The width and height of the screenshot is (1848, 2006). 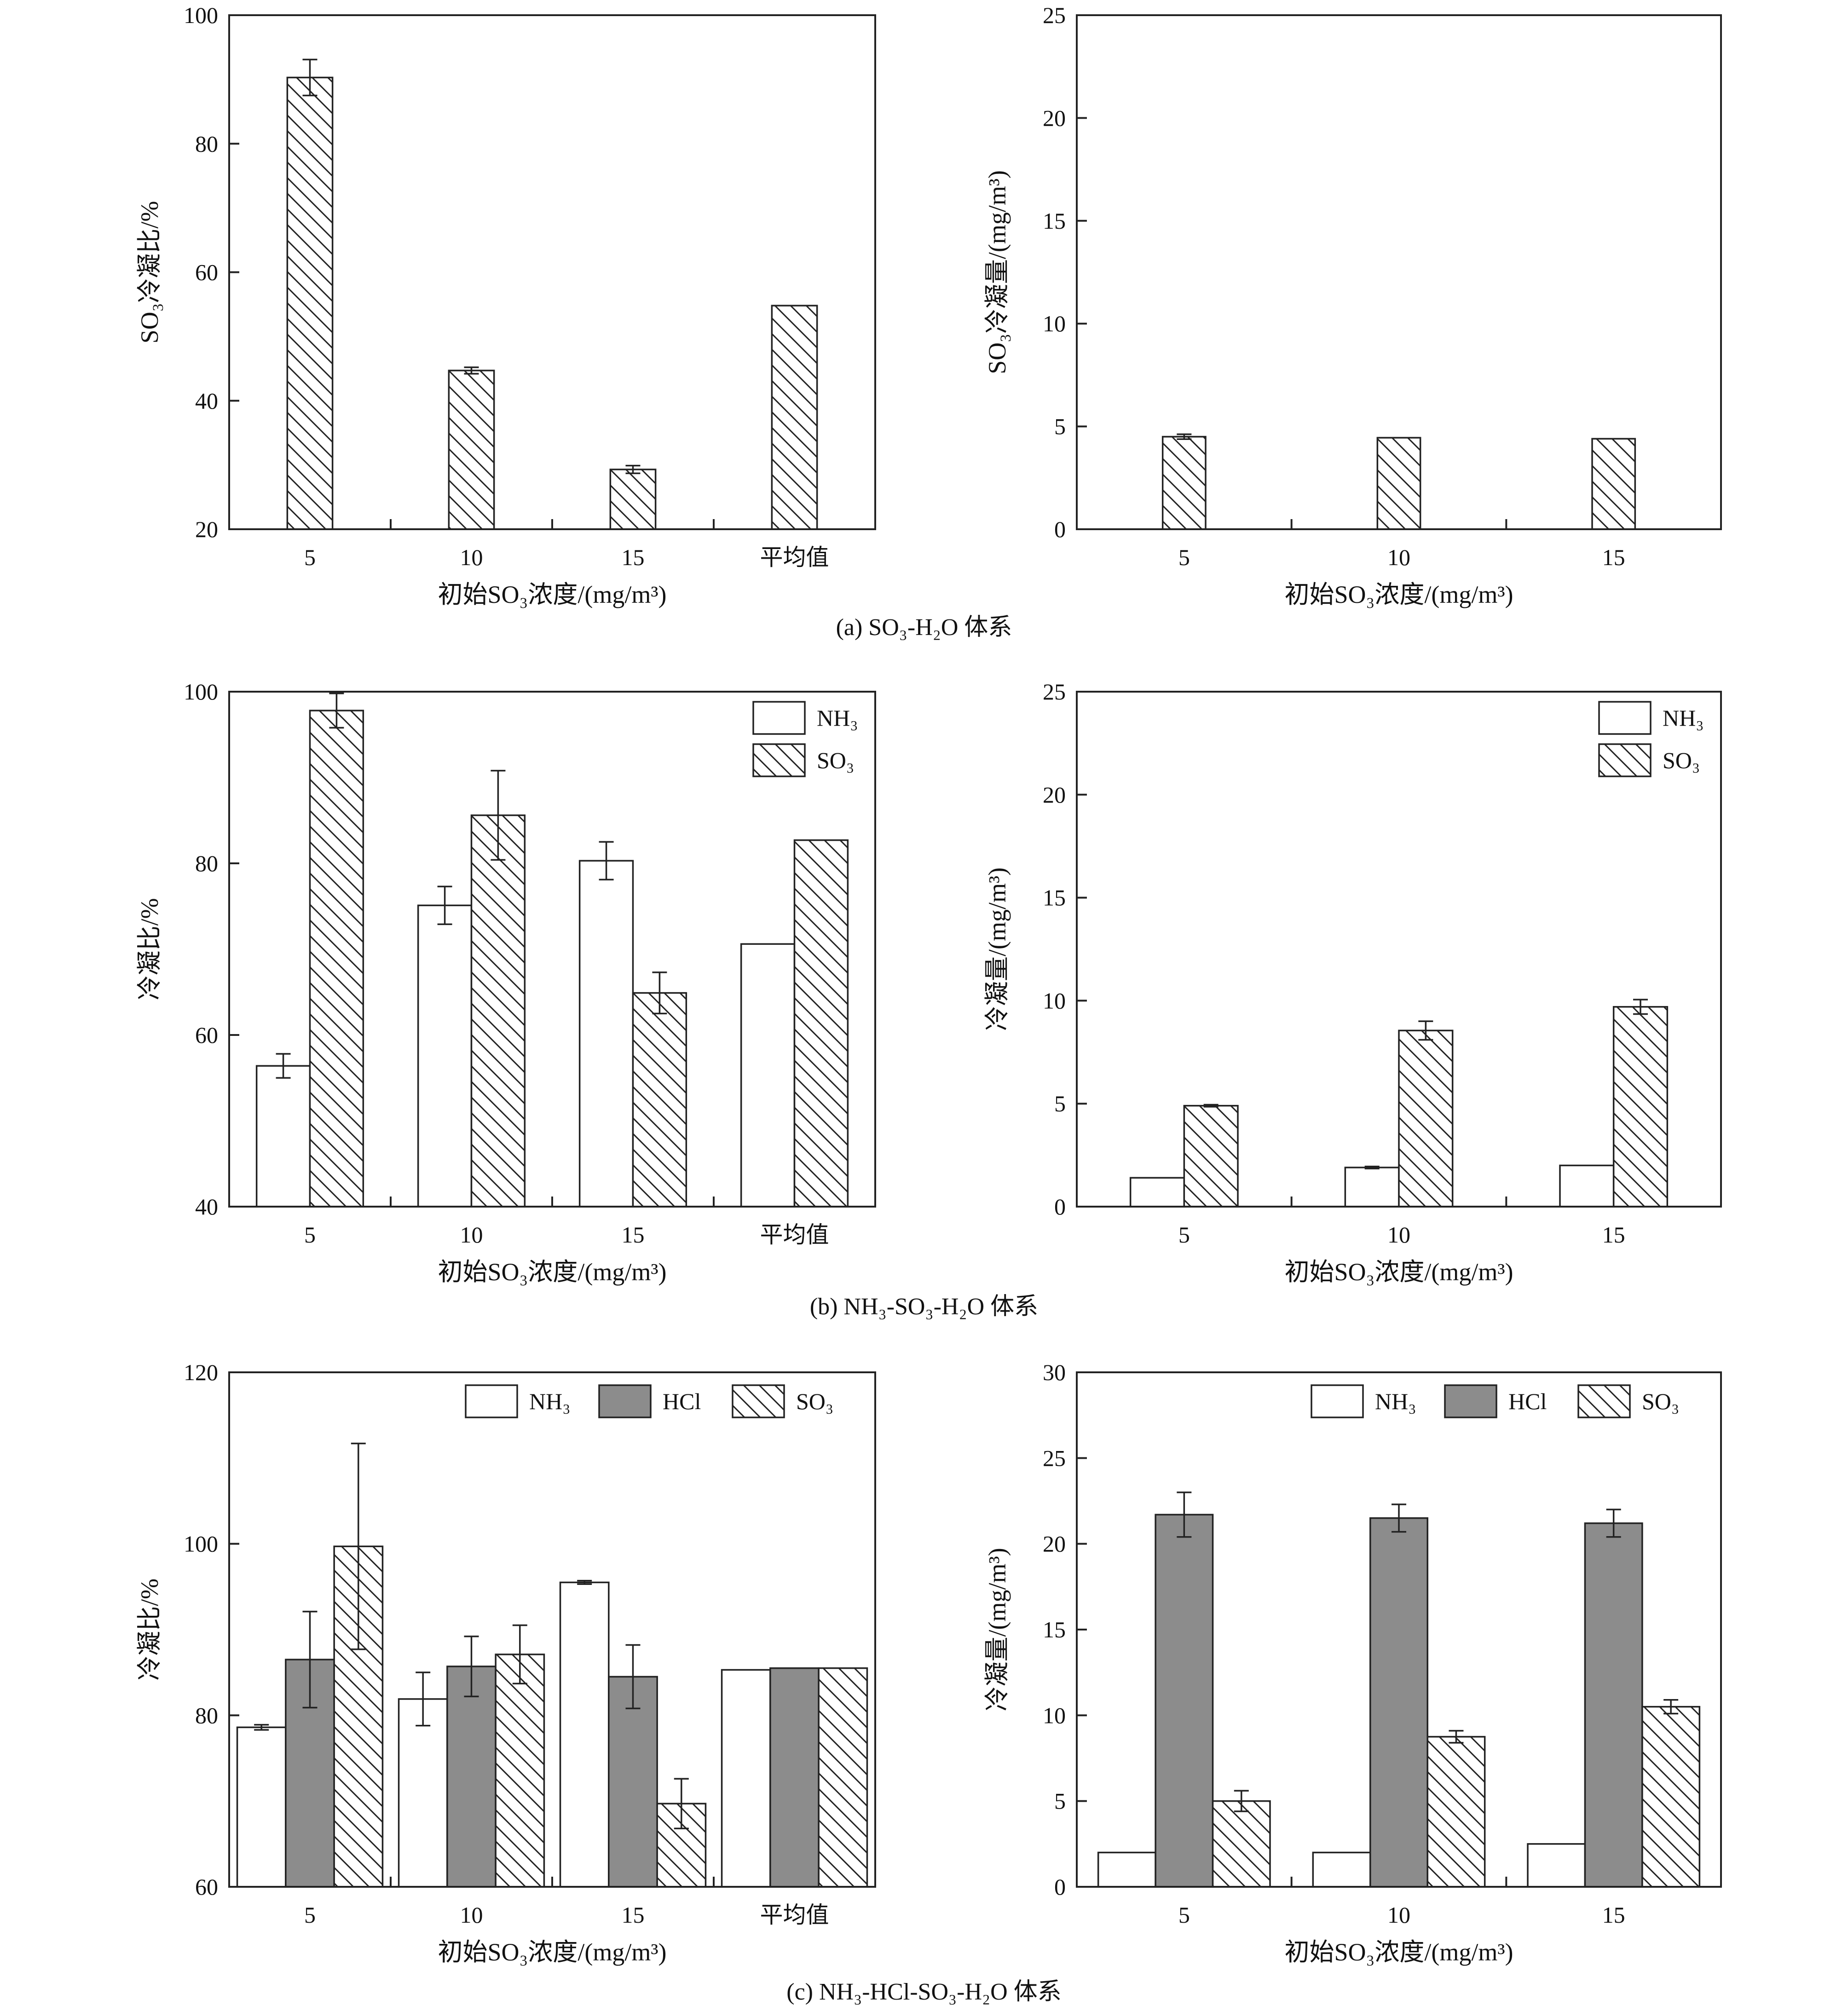 What do you see at coordinates (843, 1777) in the screenshot?
I see `bar-c-left-s2-c3` at bounding box center [843, 1777].